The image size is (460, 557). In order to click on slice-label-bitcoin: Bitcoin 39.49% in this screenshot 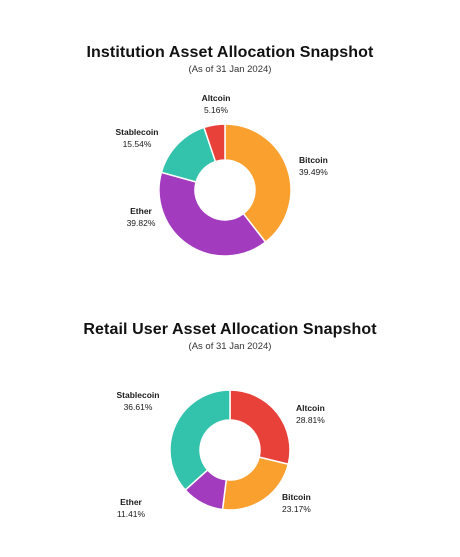, I will do `click(313, 166)`.